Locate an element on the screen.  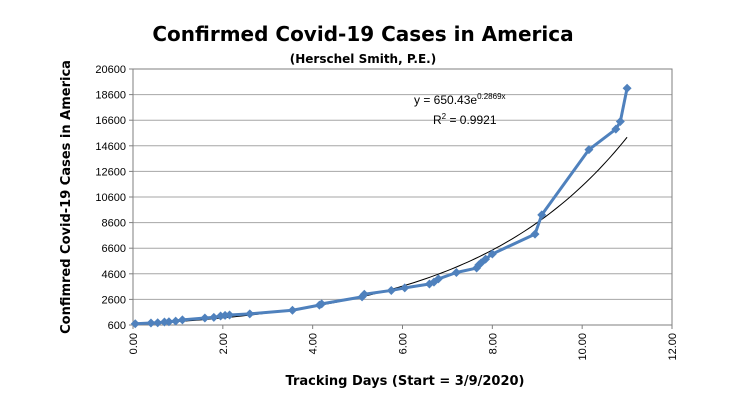
x-tick-label: 12.00 is located at coordinates (673, 347).